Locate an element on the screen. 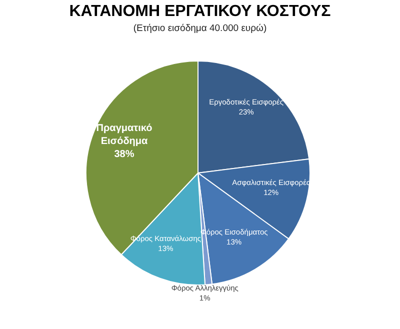  chart-subtitle: (Ετήσιο εισόδημα 40.000 ευρώ) is located at coordinates (200, 28).